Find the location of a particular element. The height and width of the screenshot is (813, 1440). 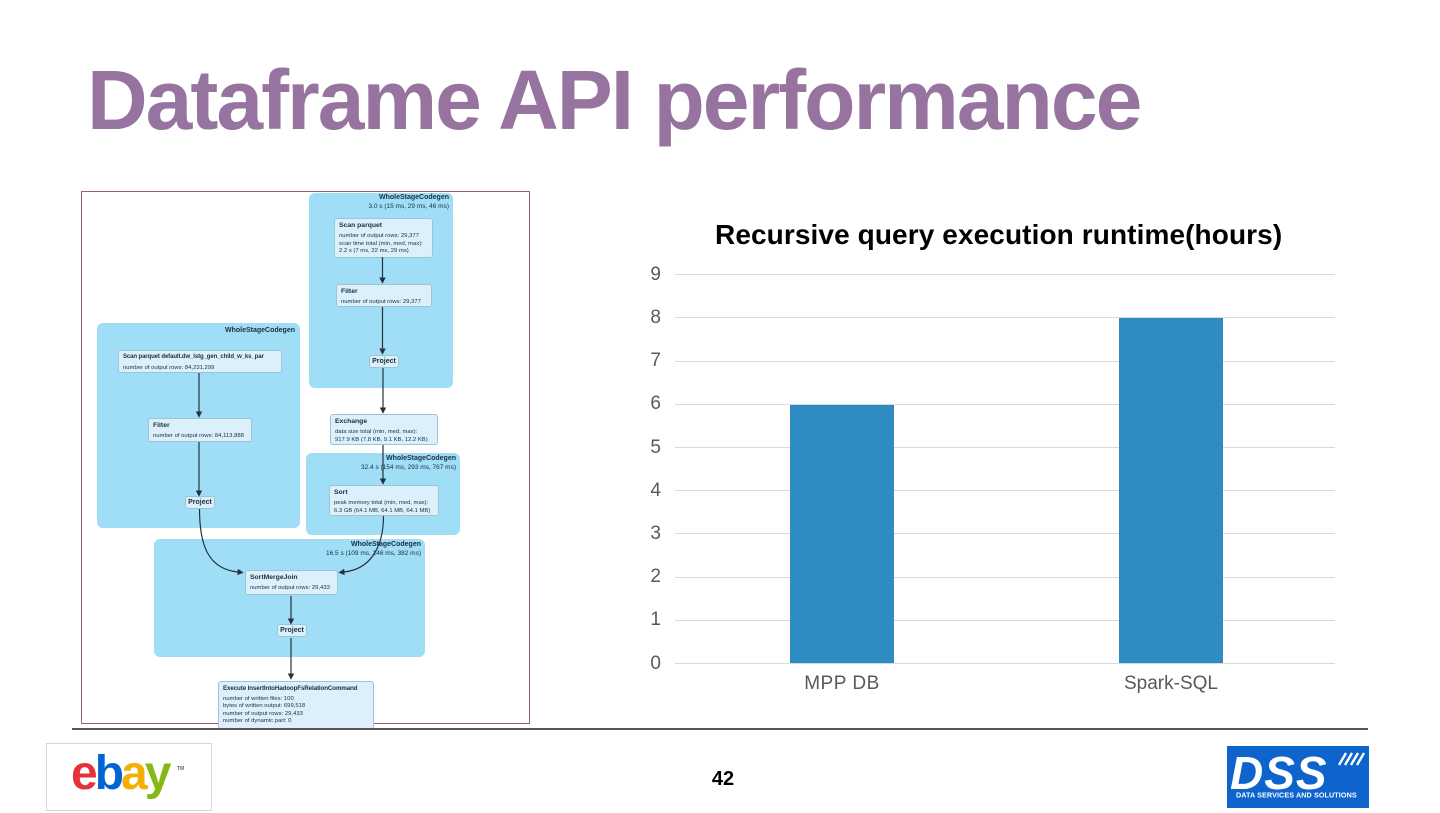

svg-text: DSS is located at coordinates (1279, 773).